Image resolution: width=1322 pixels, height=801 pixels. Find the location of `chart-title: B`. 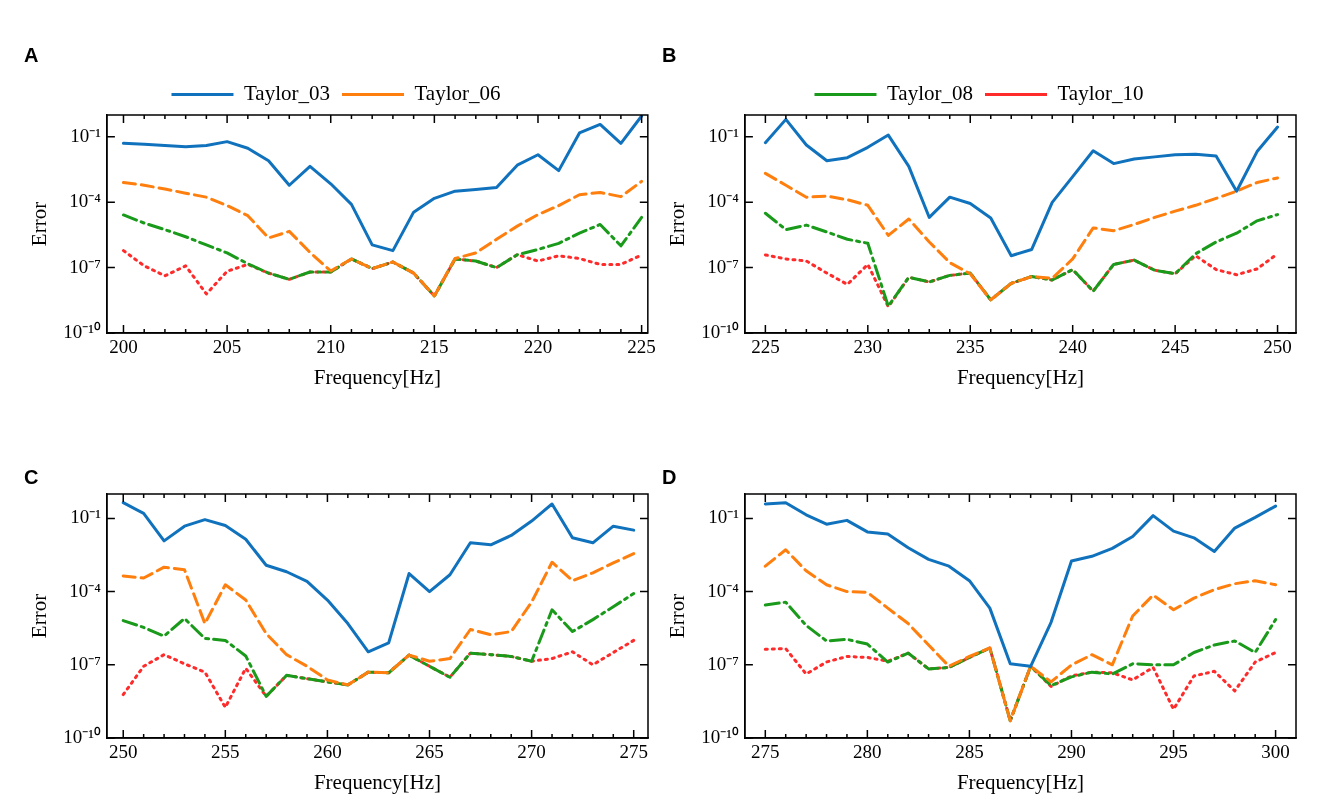

chart-title: B is located at coordinates (669, 54).